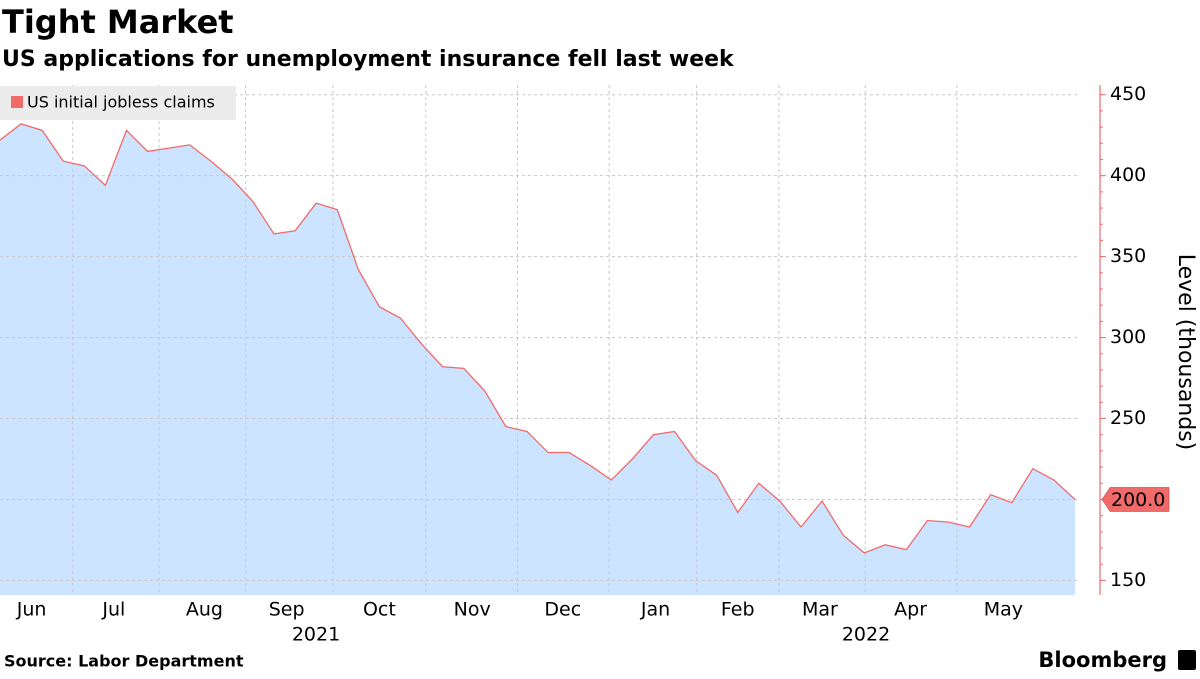 The height and width of the screenshot is (679, 1200). What do you see at coordinates (1102, 660) in the screenshot?
I see `brand: Bloomberg` at bounding box center [1102, 660].